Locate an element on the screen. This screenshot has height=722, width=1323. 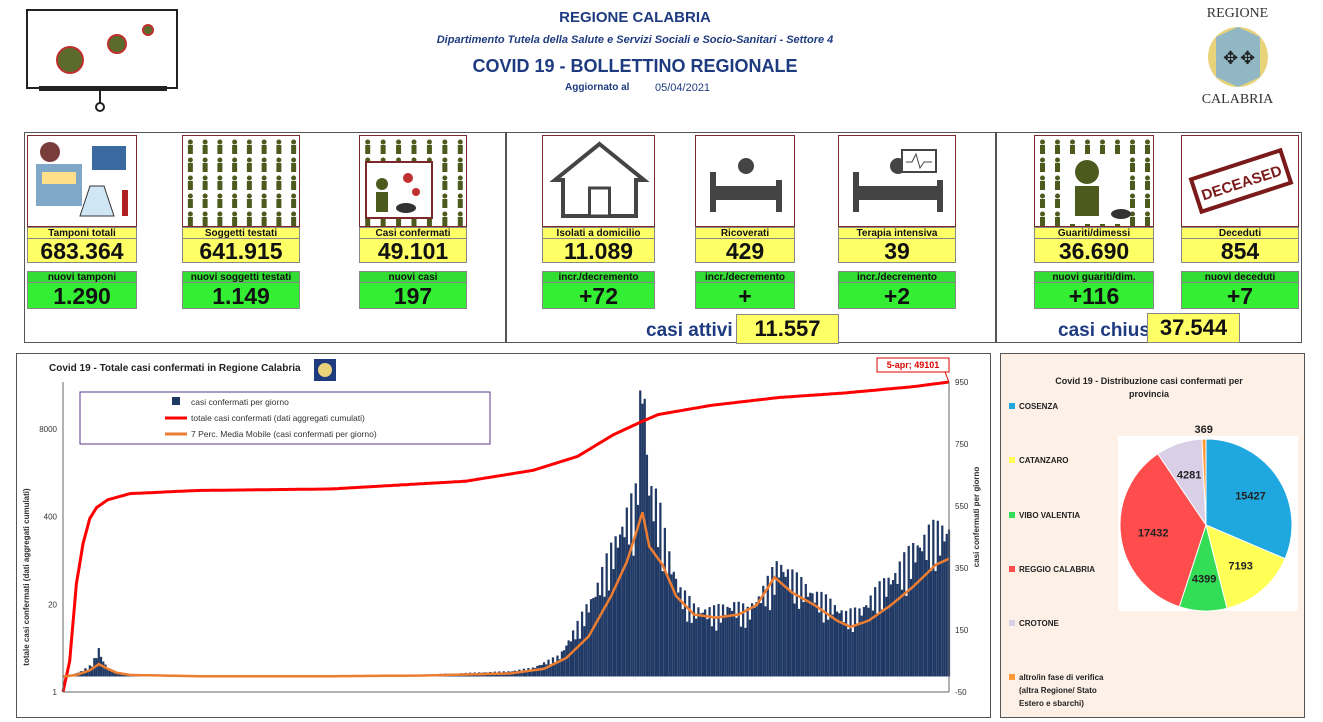
pie-title-line2: provincia is located at coordinates (1149, 394).